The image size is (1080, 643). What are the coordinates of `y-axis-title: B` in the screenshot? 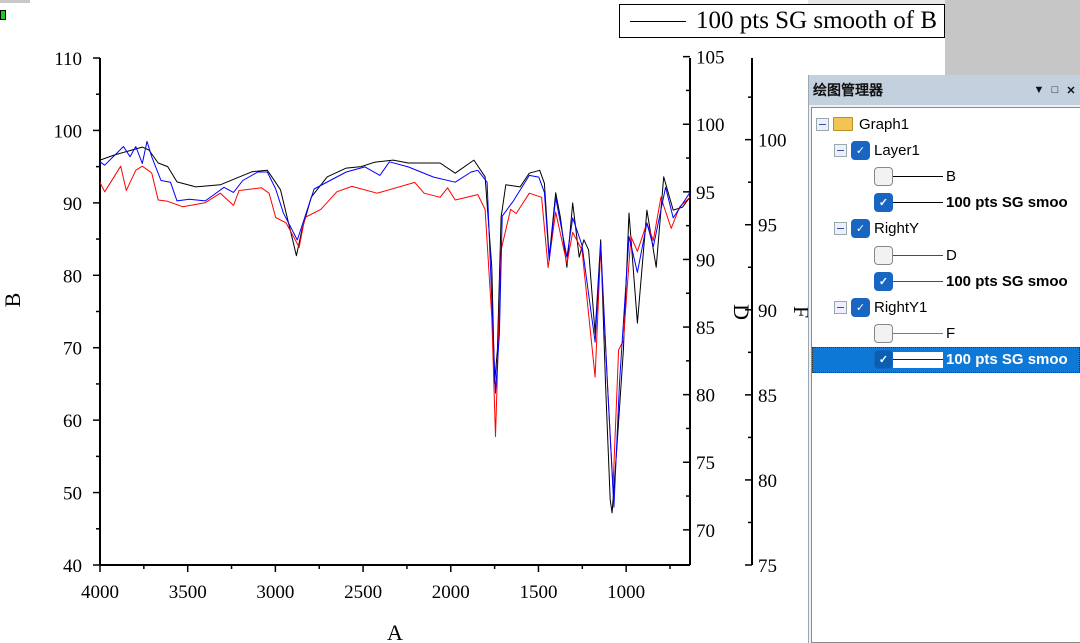 It's located at (12, 300).